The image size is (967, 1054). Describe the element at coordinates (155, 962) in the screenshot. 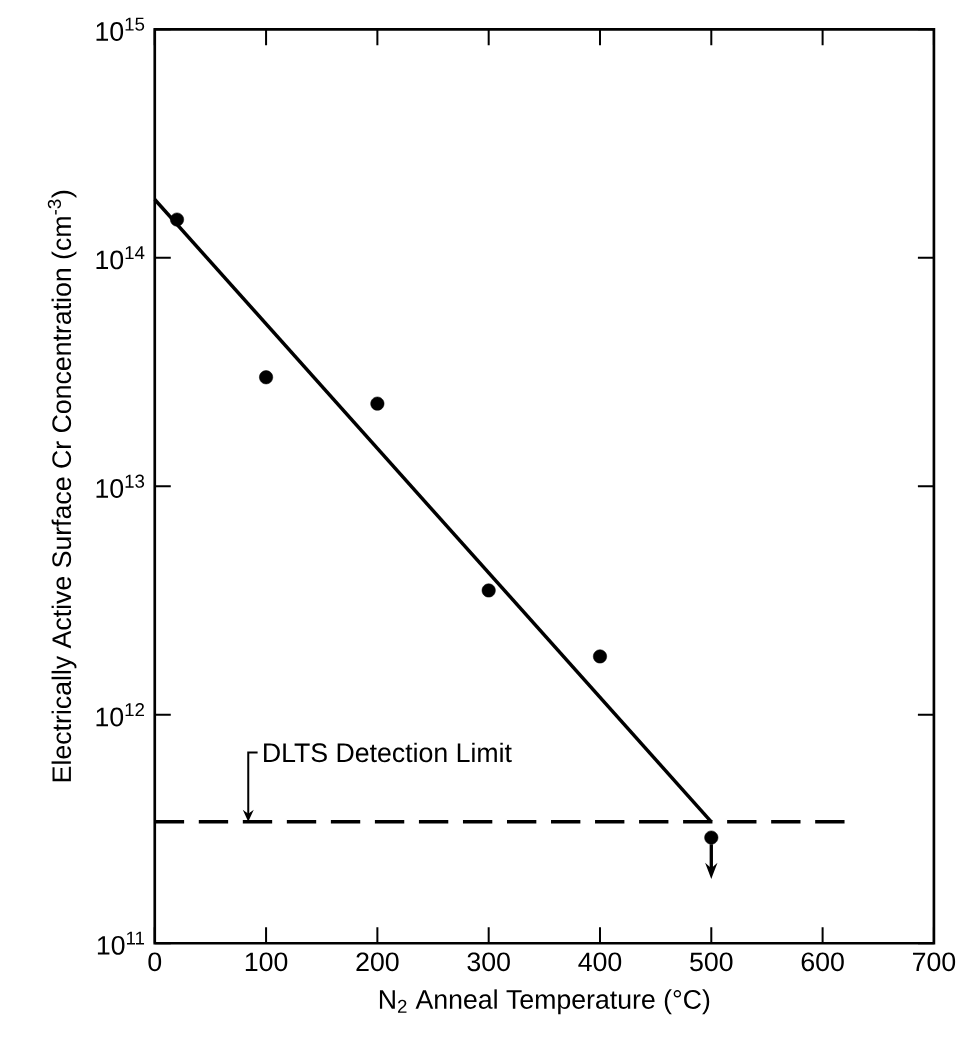

I see `x-tick-label: 0` at that location.